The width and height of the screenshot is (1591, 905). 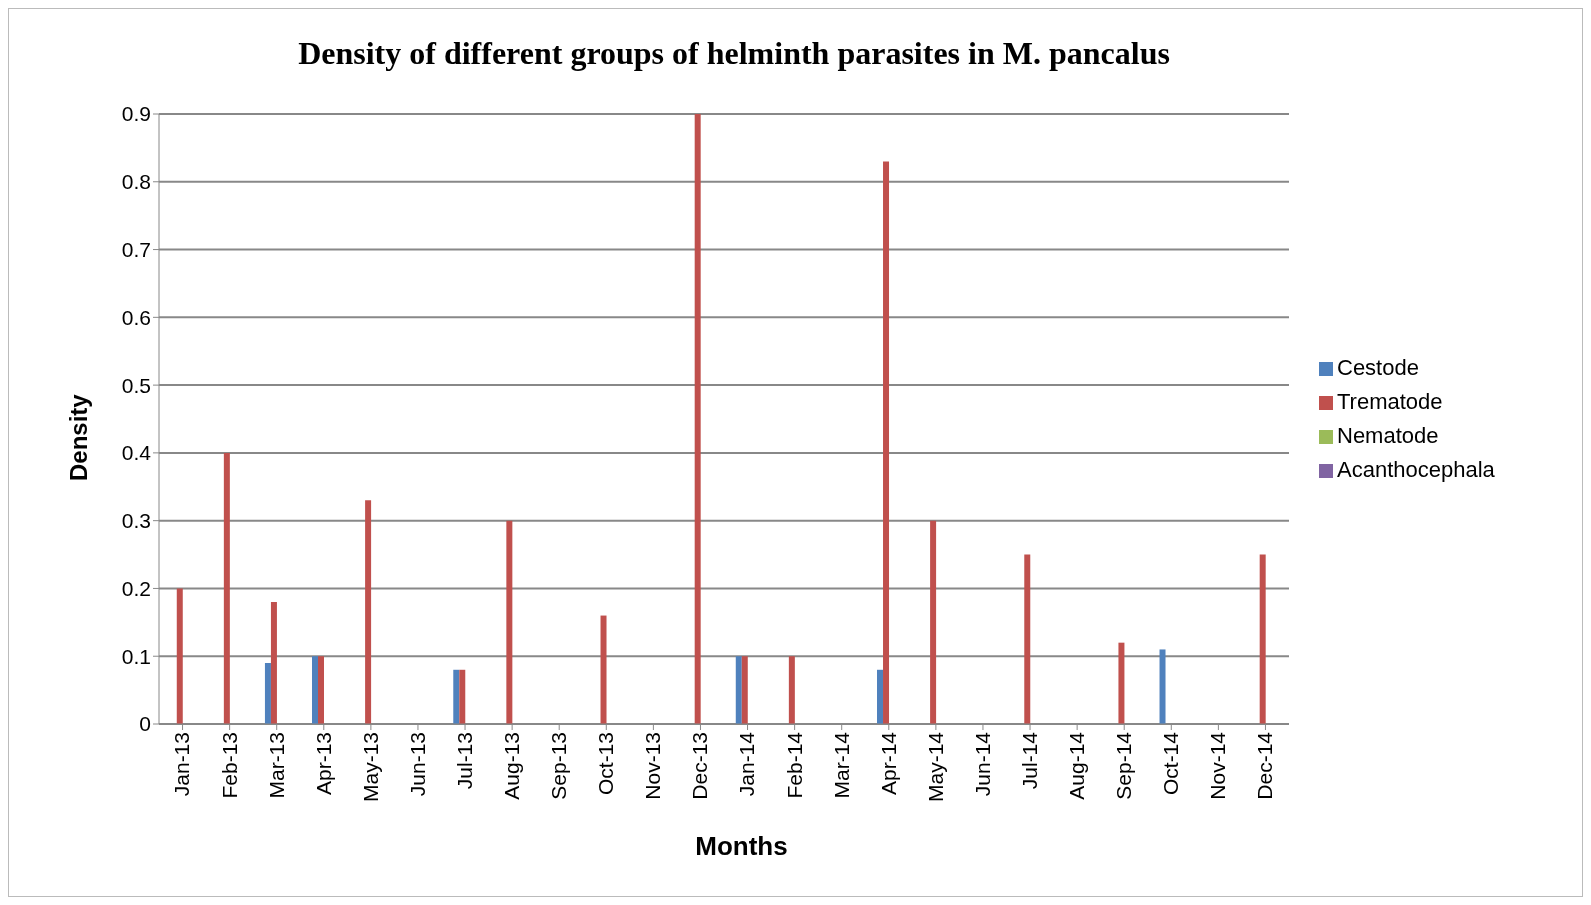 What do you see at coordinates (1077, 765) in the screenshot?
I see `x-tick-label: Aug-14` at bounding box center [1077, 765].